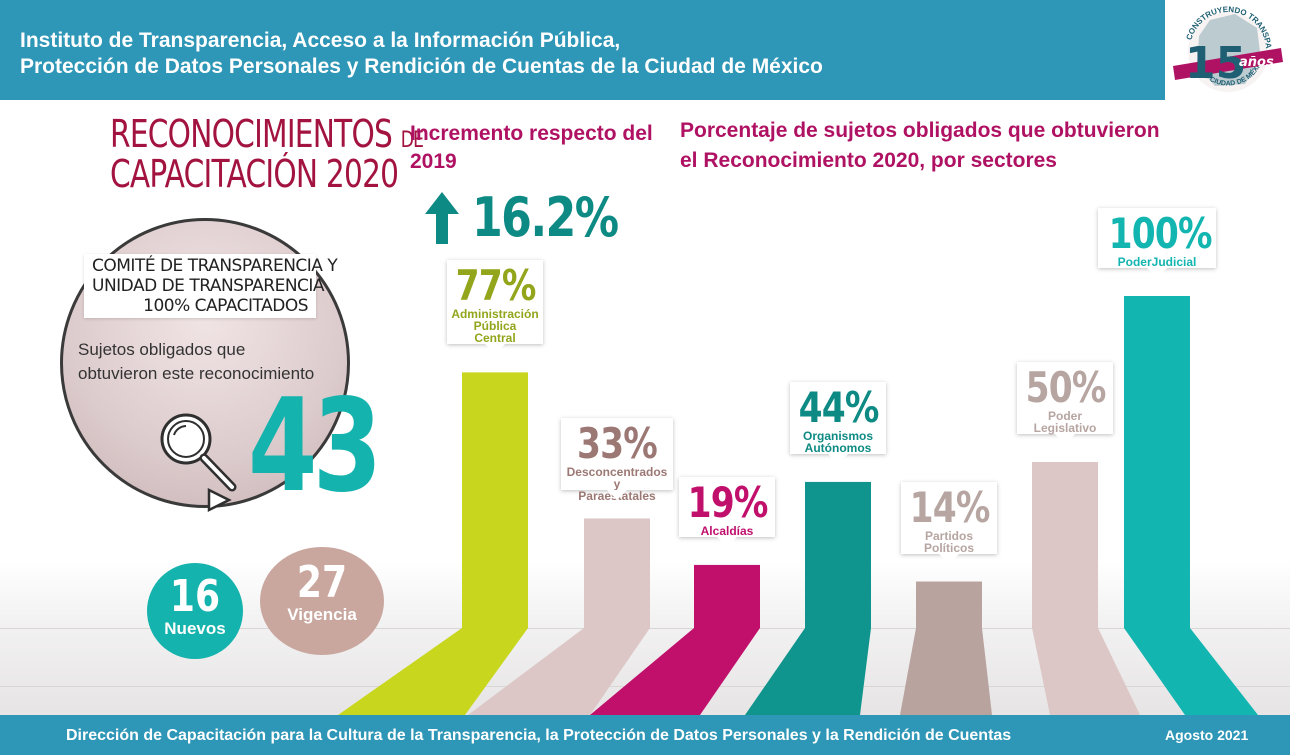  I want to click on bar-value-label: 100%, so click(1160, 233).